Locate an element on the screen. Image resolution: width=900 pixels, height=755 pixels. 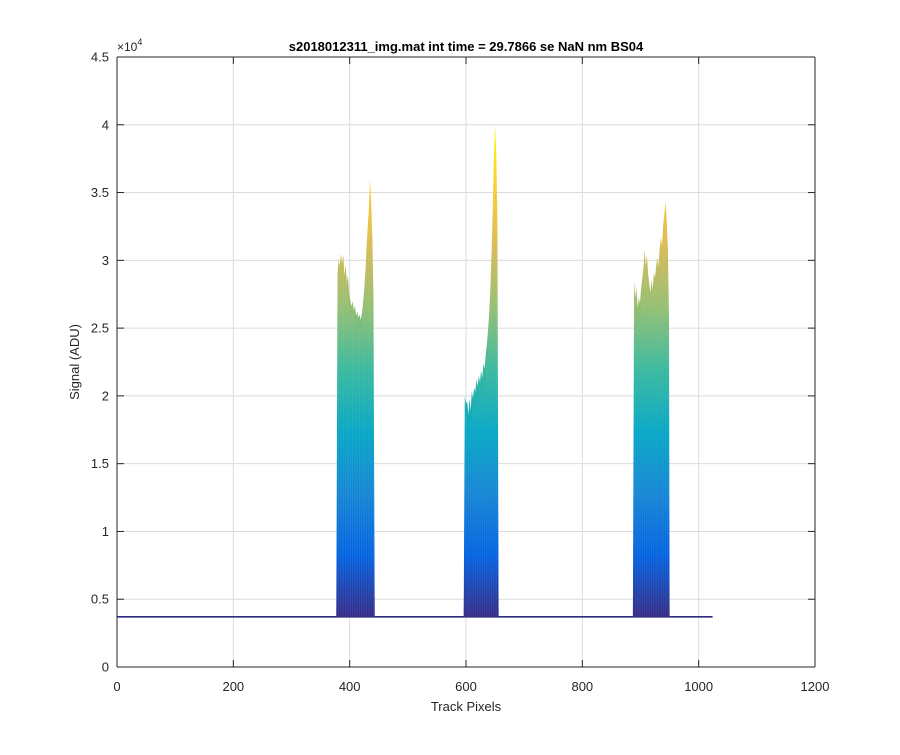
x-tick-label: 1200 is located at coordinates (815, 686).